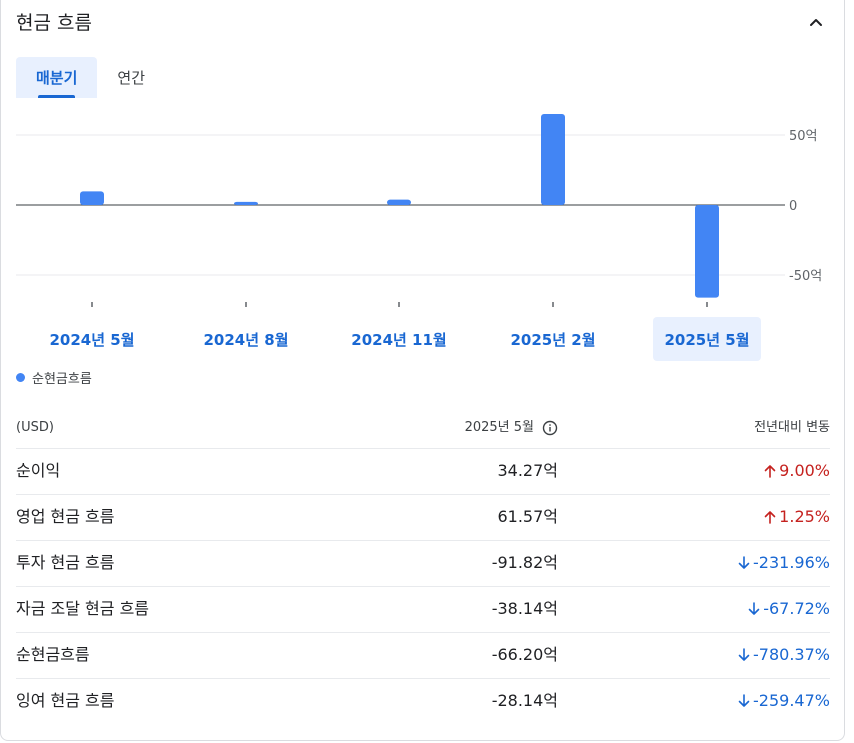 The width and height of the screenshot is (854, 743). What do you see at coordinates (423, 655) in the screenshot?
I see `table-row: 순현금흐름 -66.20억 -780.37%` at bounding box center [423, 655].